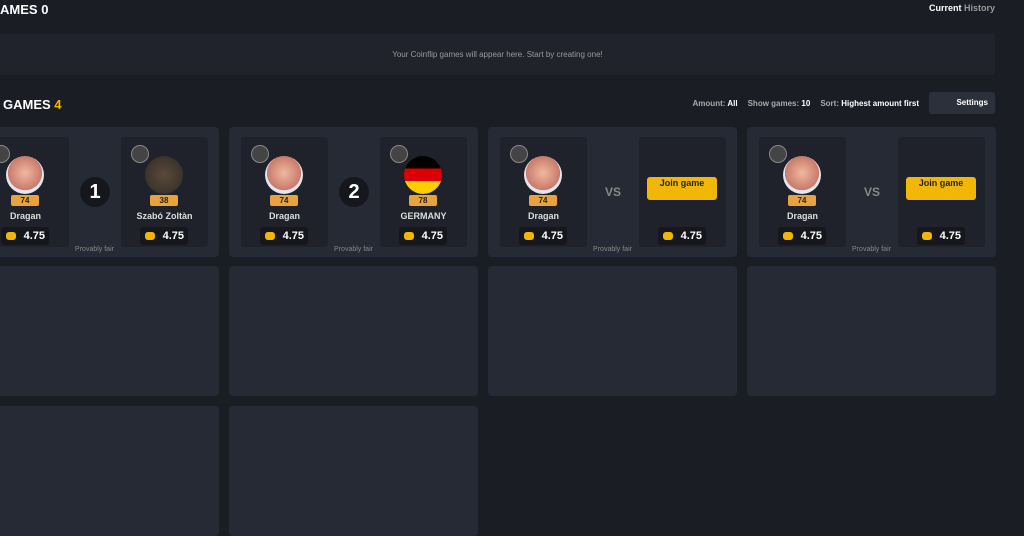 The image size is (1024, 536). I want to click on filter-value: All, so click(732, 103).